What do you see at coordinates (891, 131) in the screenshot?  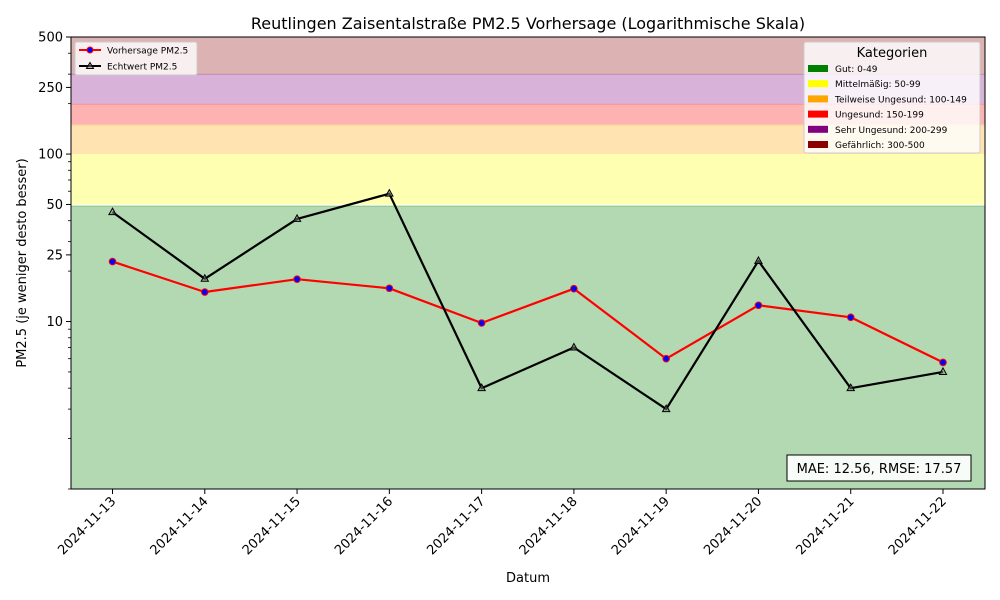 I see `category-label-4: Sehr Ungesund: 200-299` at bounding box center [891, 131].